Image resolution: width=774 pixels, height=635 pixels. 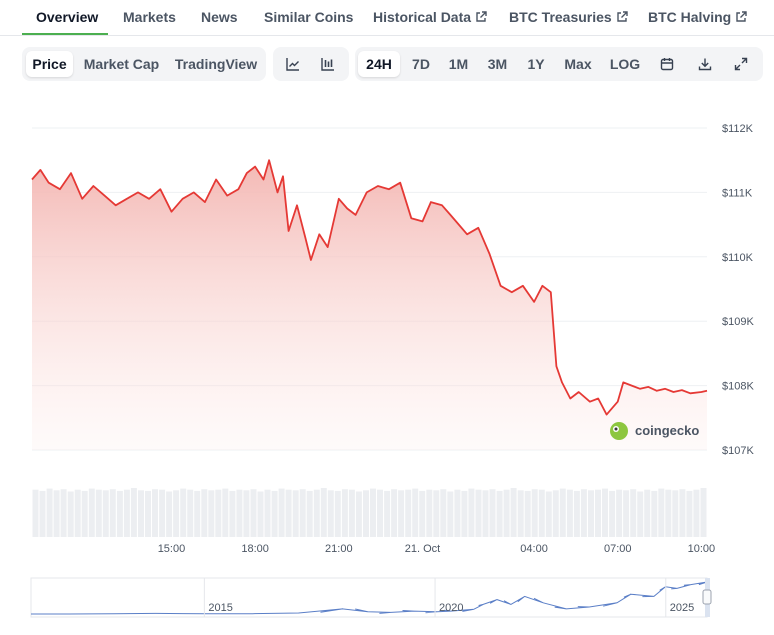 I want to click on tab-historical-data: Historical Data, so click(x=430, y=17).